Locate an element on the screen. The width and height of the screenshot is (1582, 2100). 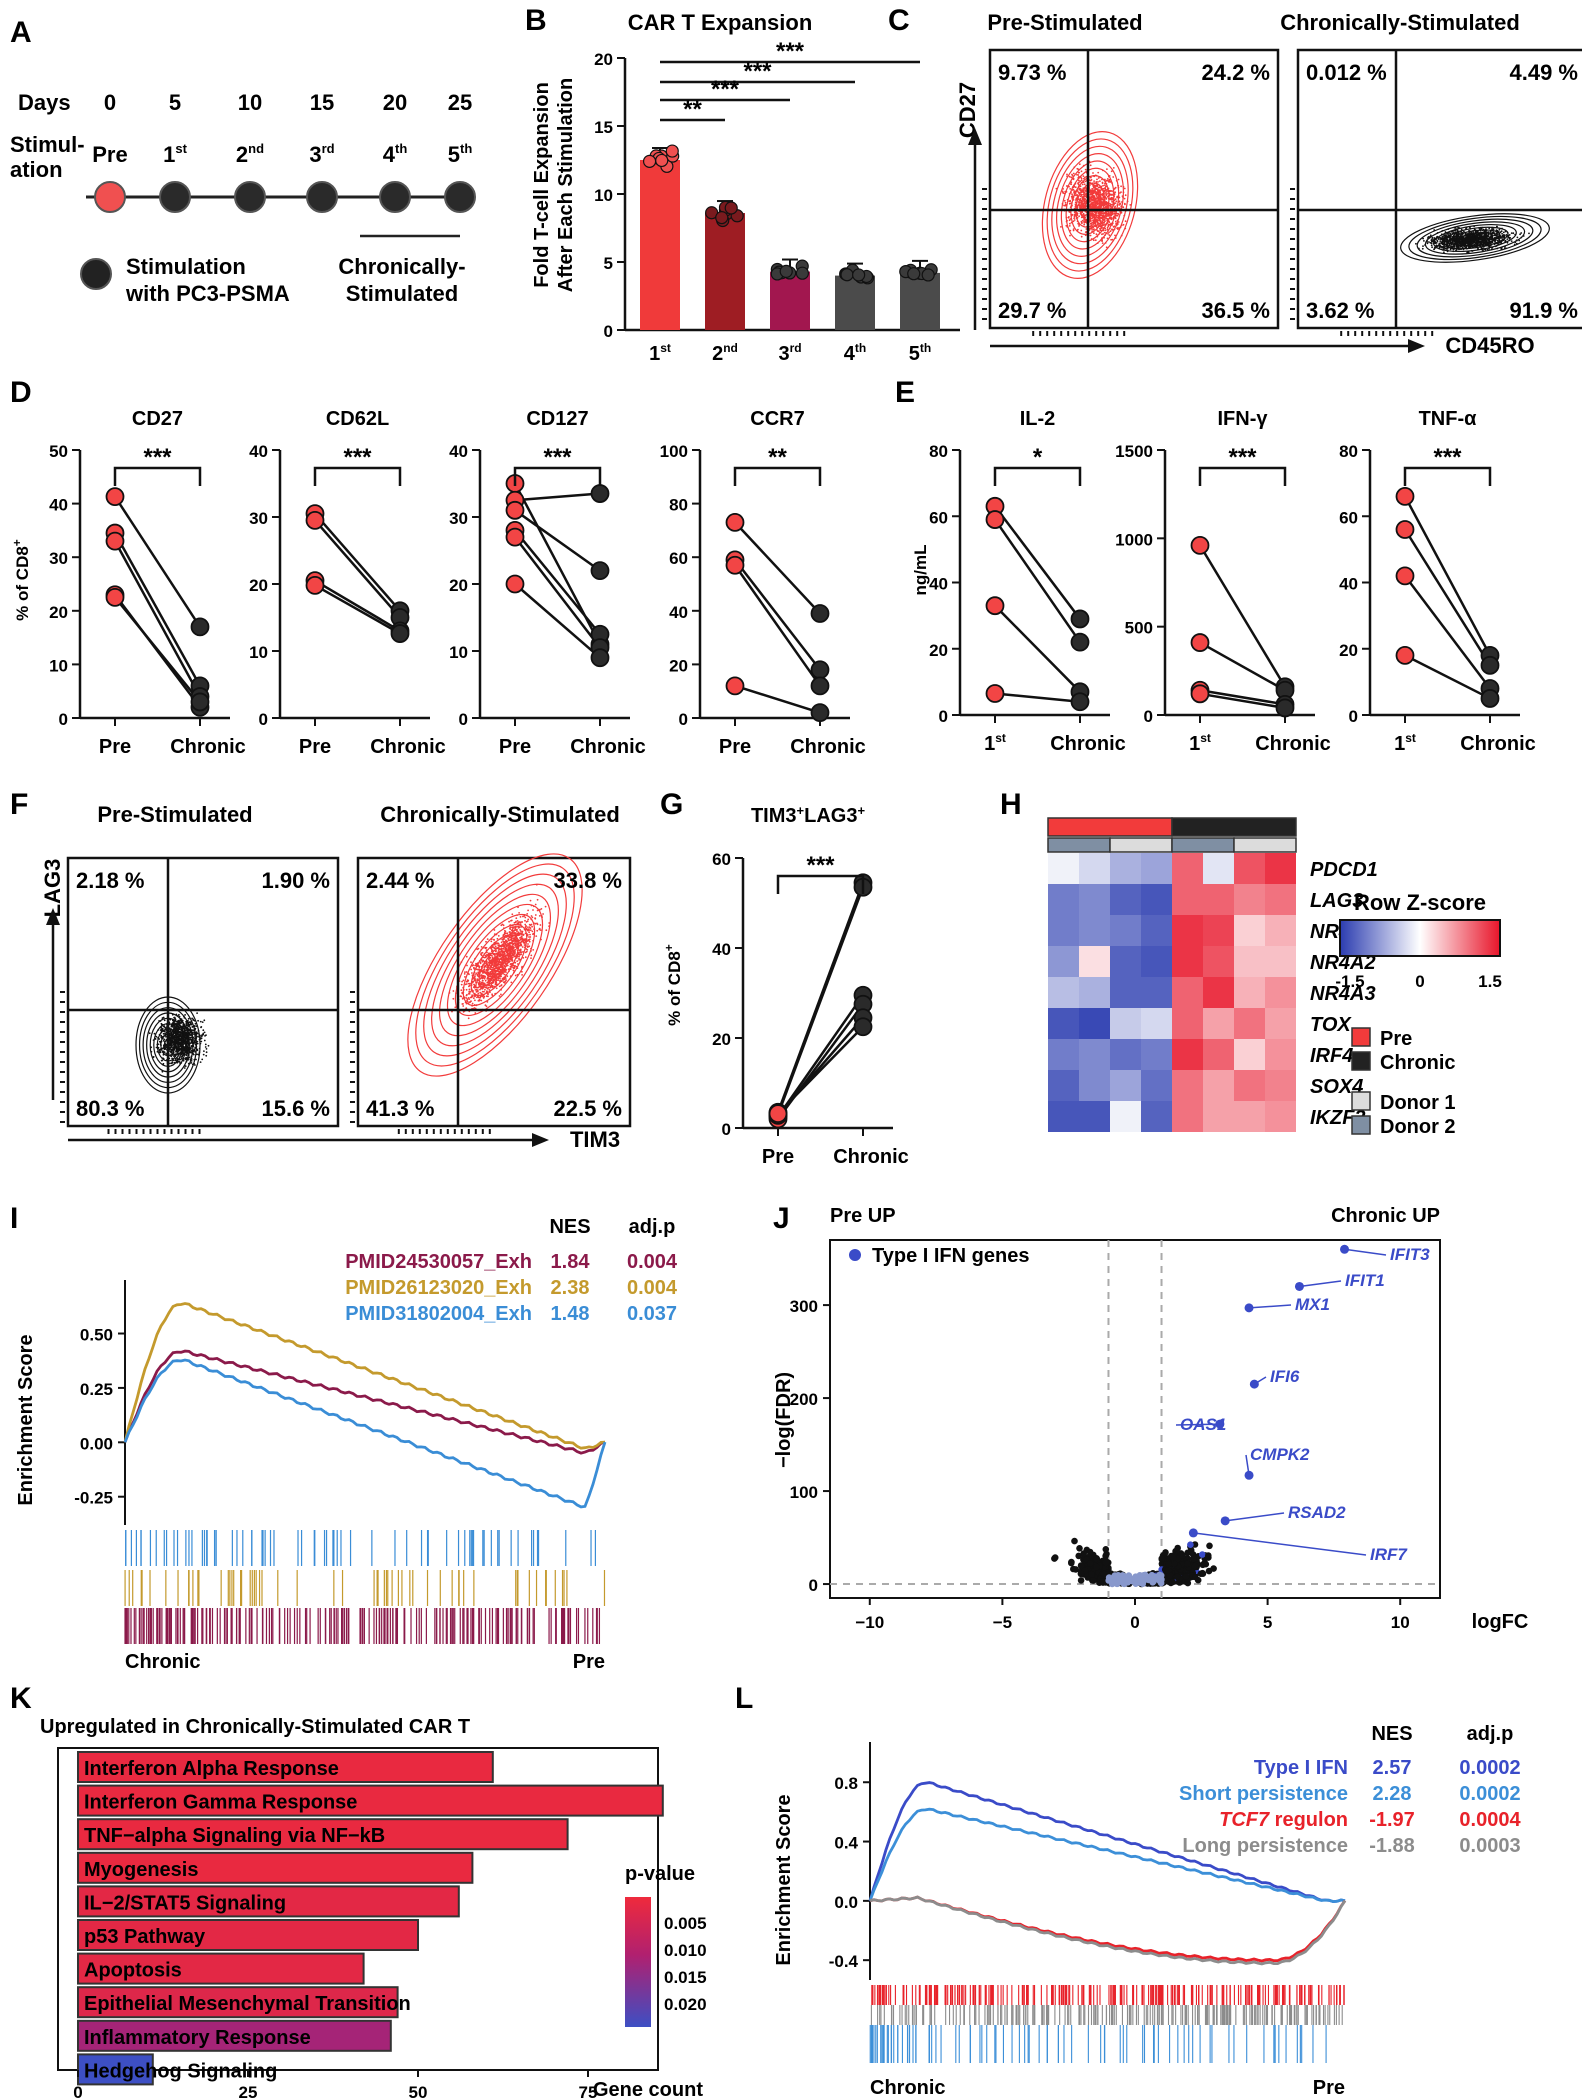
quadrant-lr: 15.6 % is located at coordinates (296, 1108).